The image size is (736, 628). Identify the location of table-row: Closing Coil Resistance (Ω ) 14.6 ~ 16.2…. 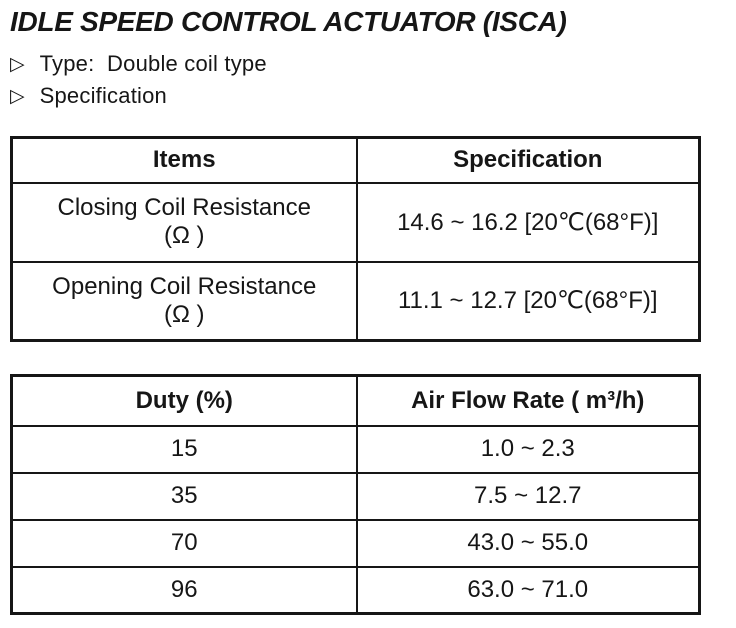
(355, 222).